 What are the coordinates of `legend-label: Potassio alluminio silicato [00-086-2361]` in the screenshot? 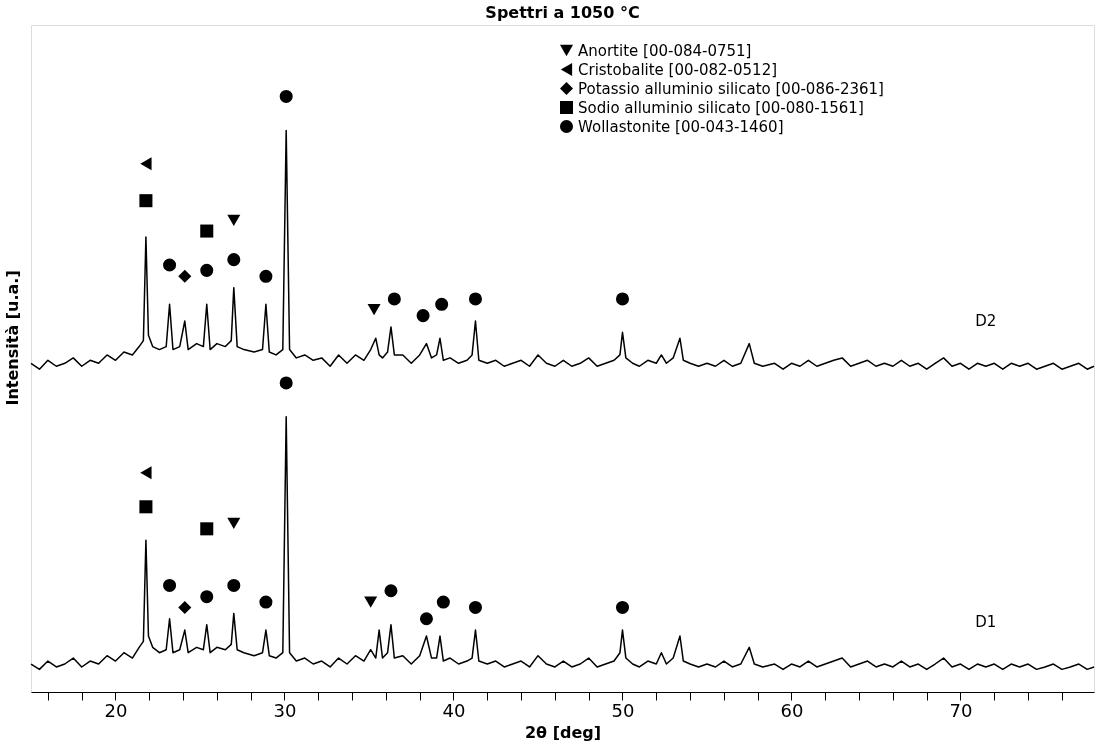 It's located at (731, 88).